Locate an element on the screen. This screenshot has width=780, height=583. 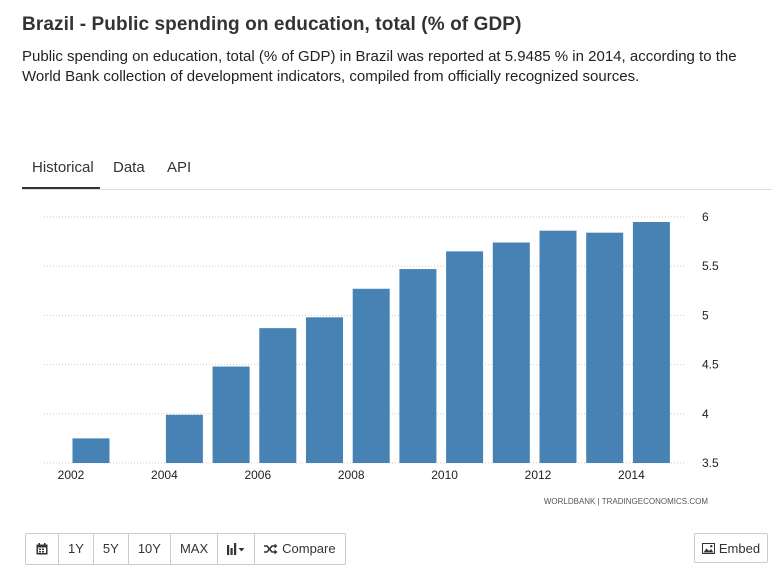
x-tick-label: 2012 is located at coordinates (538, 475).